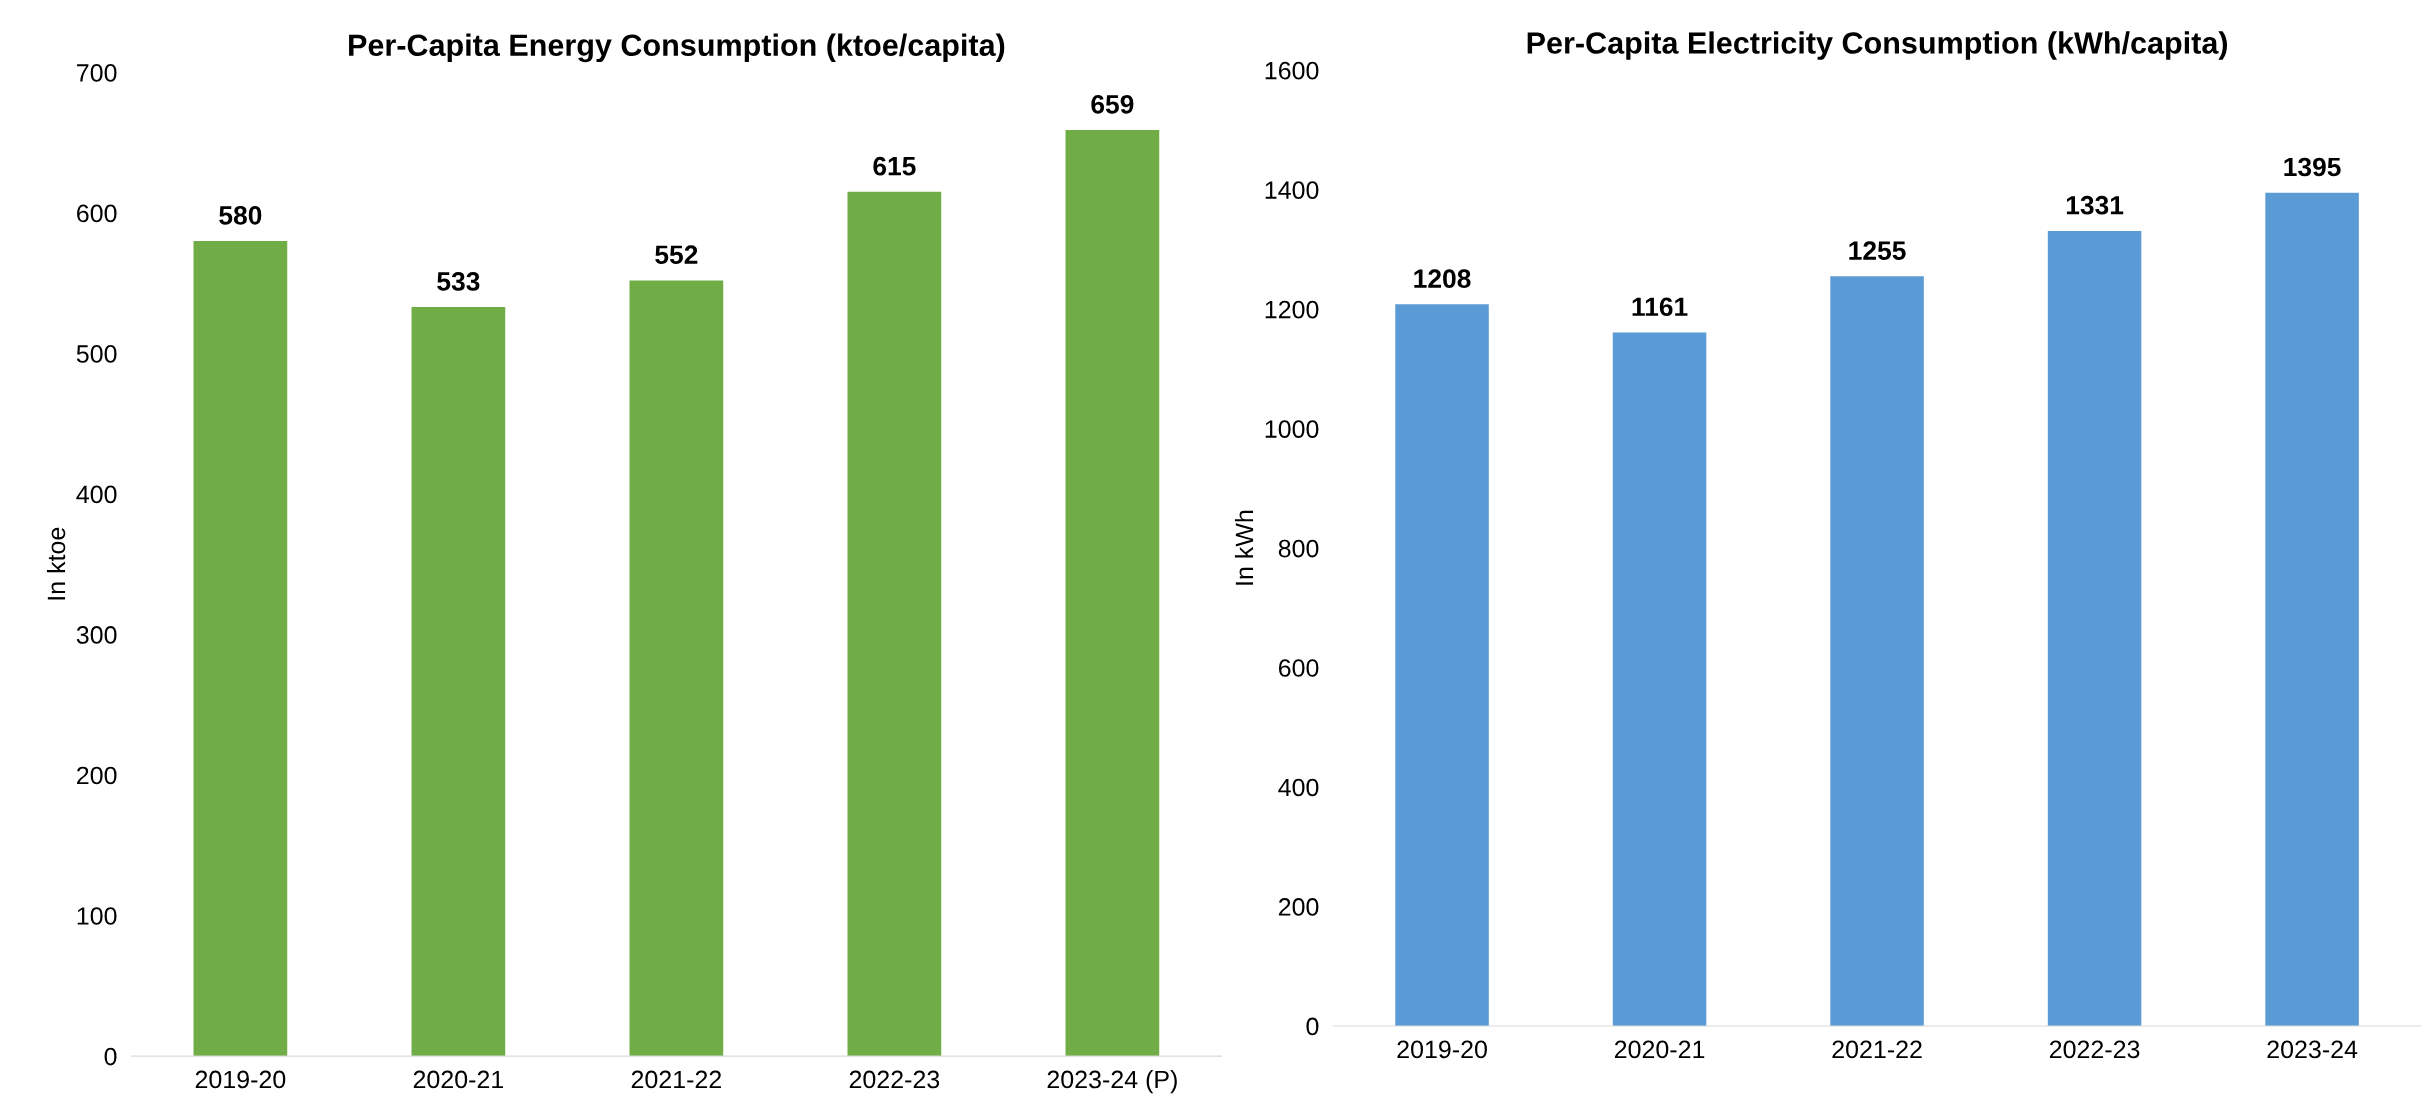 The width and height of the screenshot is (2433, 1114). What do you see at coordinates (56, 563) in the screenshot?
I see `y-axis-title: In ktoe` at bounding box center [56, 563].